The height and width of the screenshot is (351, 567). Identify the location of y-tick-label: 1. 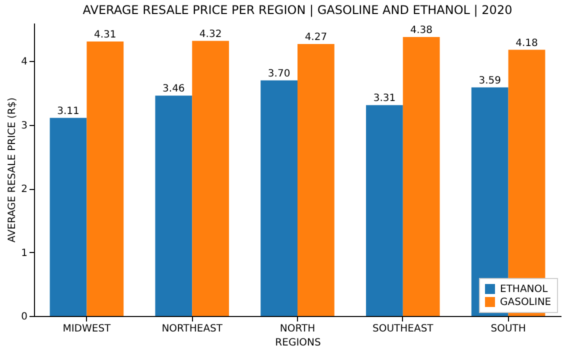
(24, 253).